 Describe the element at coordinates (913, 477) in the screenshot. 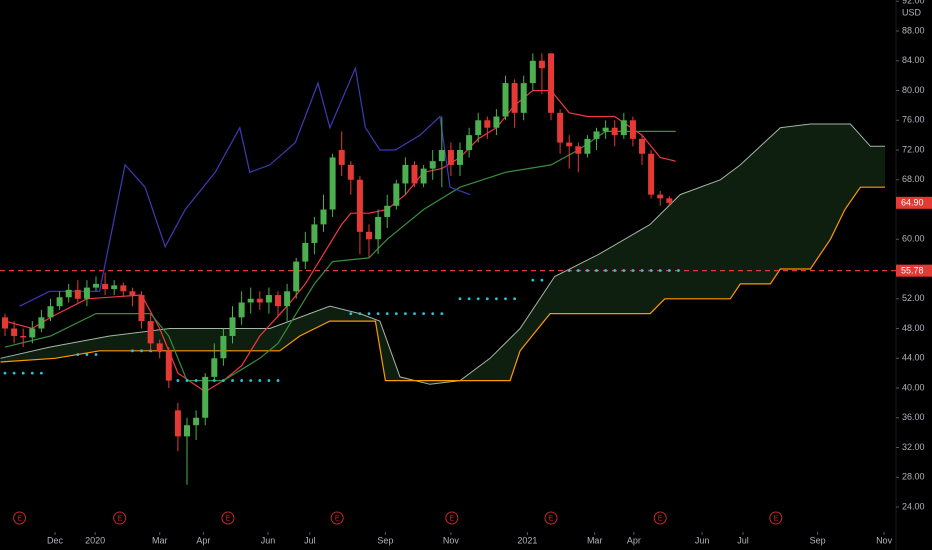

I see `y-tick-label: 28.00` at that location.